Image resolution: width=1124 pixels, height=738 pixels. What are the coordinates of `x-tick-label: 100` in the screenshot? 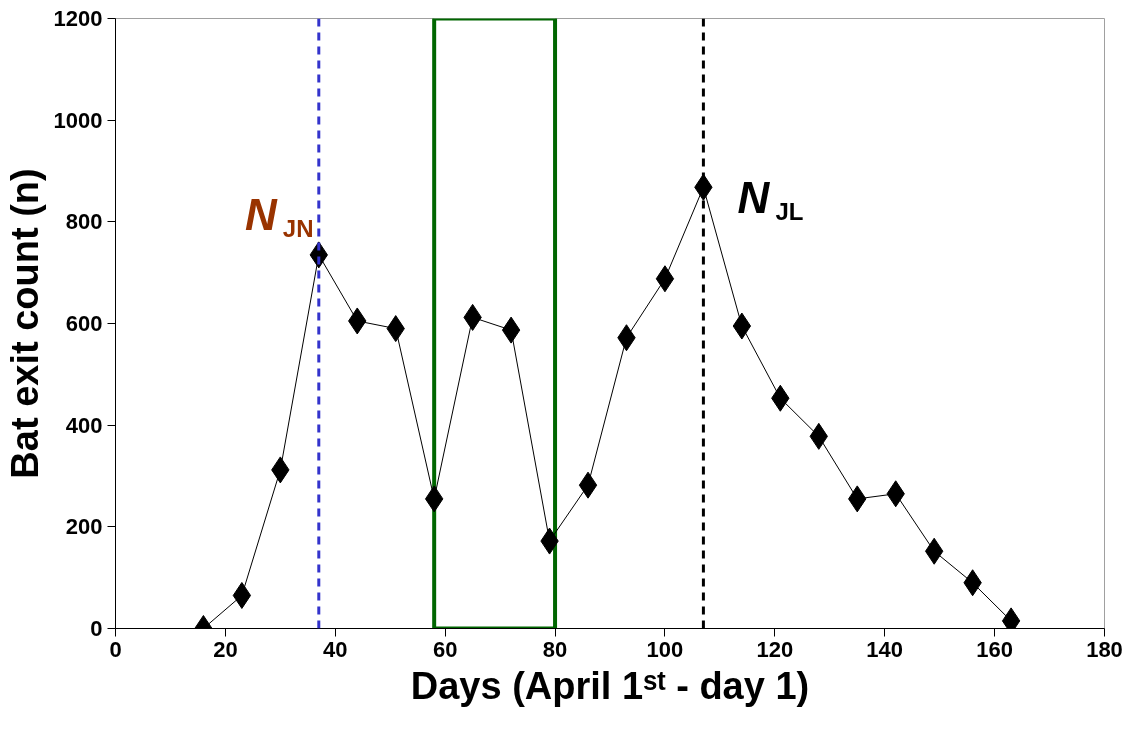 It's located at (665, 649).